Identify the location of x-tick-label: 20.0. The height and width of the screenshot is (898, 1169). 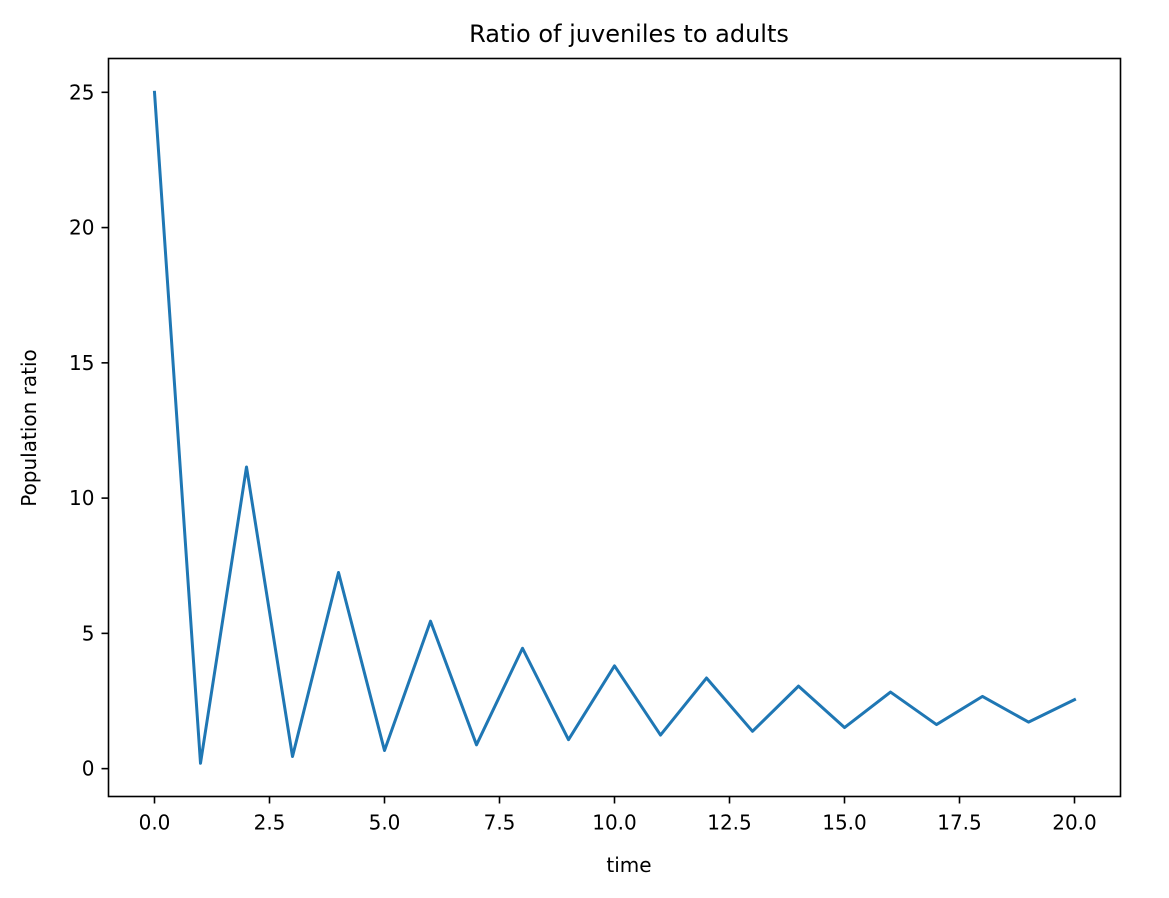
(1074, 823).